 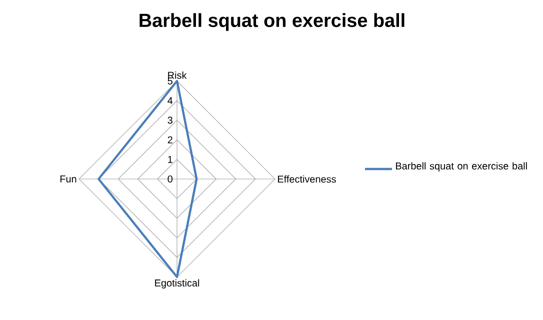 I want to click on spoke-label: Risk, so click(x=177, y=75).